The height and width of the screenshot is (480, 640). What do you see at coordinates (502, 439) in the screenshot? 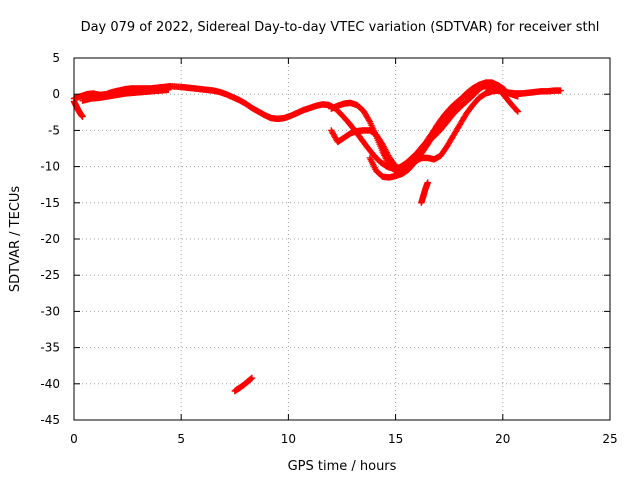
I see `x-tick-label: 20` at bounding box center [502, 439].